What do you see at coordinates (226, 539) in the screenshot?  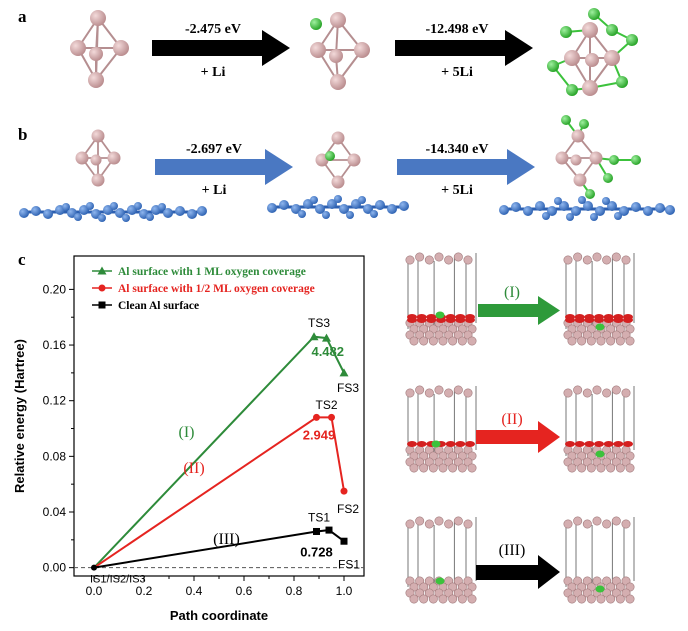 I see `path-label: (III)` at bounding box center [226, 539].